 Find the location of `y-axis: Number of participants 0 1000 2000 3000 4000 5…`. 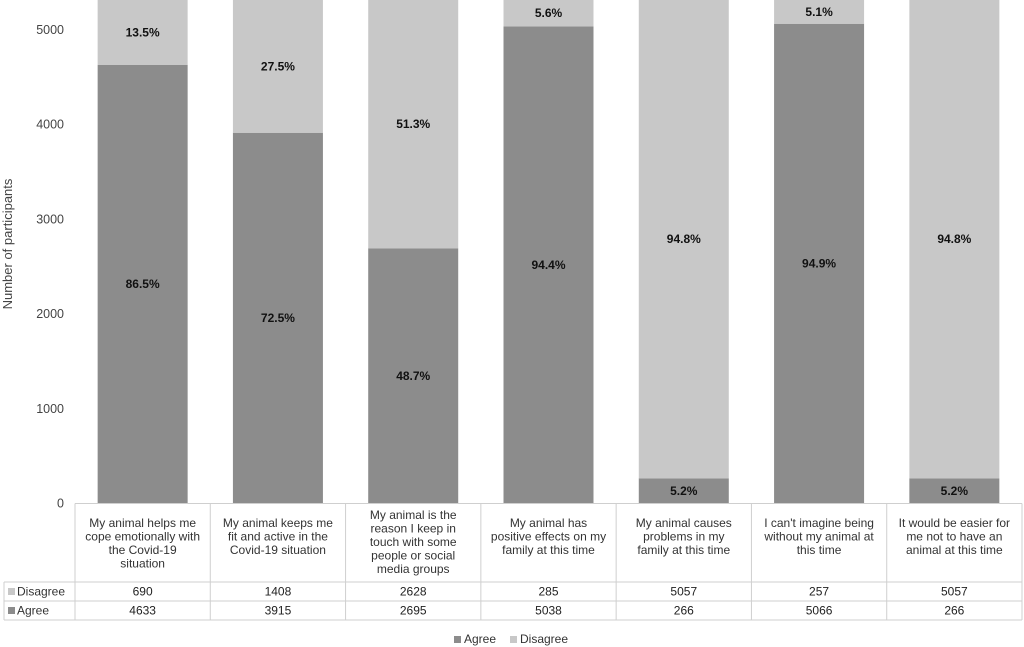

y-axis: Number of participants 0 1000 2000 3000 4000 5… is located at coordinates (32, 267).